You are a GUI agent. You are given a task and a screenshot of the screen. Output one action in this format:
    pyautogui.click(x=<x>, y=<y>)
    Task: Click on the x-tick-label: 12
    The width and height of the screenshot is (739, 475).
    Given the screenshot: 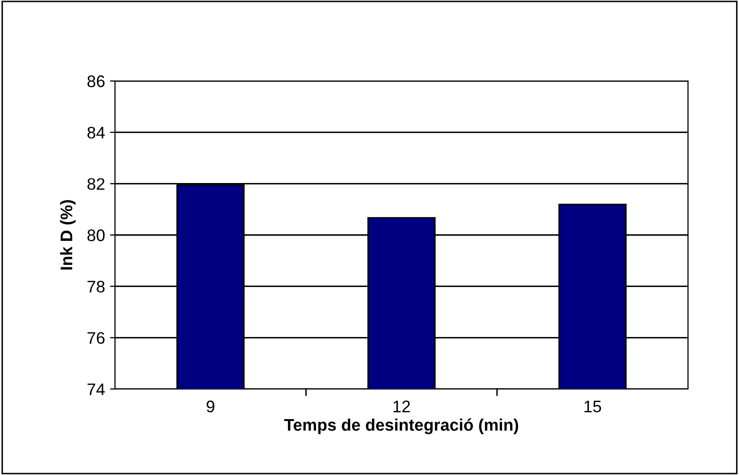 What is the action you would take?
    pyautogui.click(x=402, y=406)
    